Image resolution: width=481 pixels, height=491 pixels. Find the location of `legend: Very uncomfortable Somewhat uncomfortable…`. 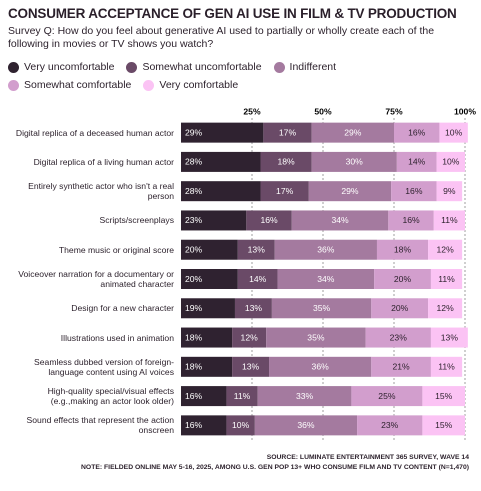

legend: Very uncomfortable Somewhat uncomfortable… is located at coordinates (208, 76).